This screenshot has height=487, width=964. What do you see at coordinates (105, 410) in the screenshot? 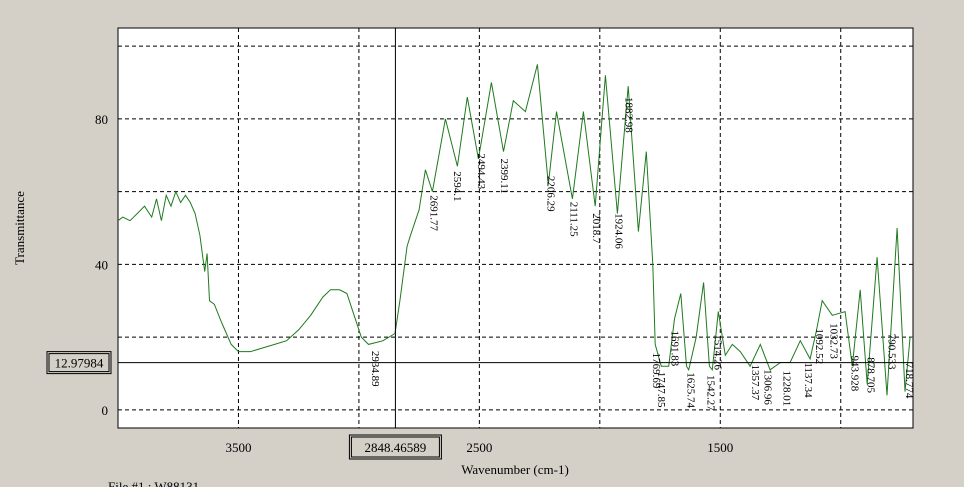
I see `y-tick-label: 0` at bounding box center [105, 410].